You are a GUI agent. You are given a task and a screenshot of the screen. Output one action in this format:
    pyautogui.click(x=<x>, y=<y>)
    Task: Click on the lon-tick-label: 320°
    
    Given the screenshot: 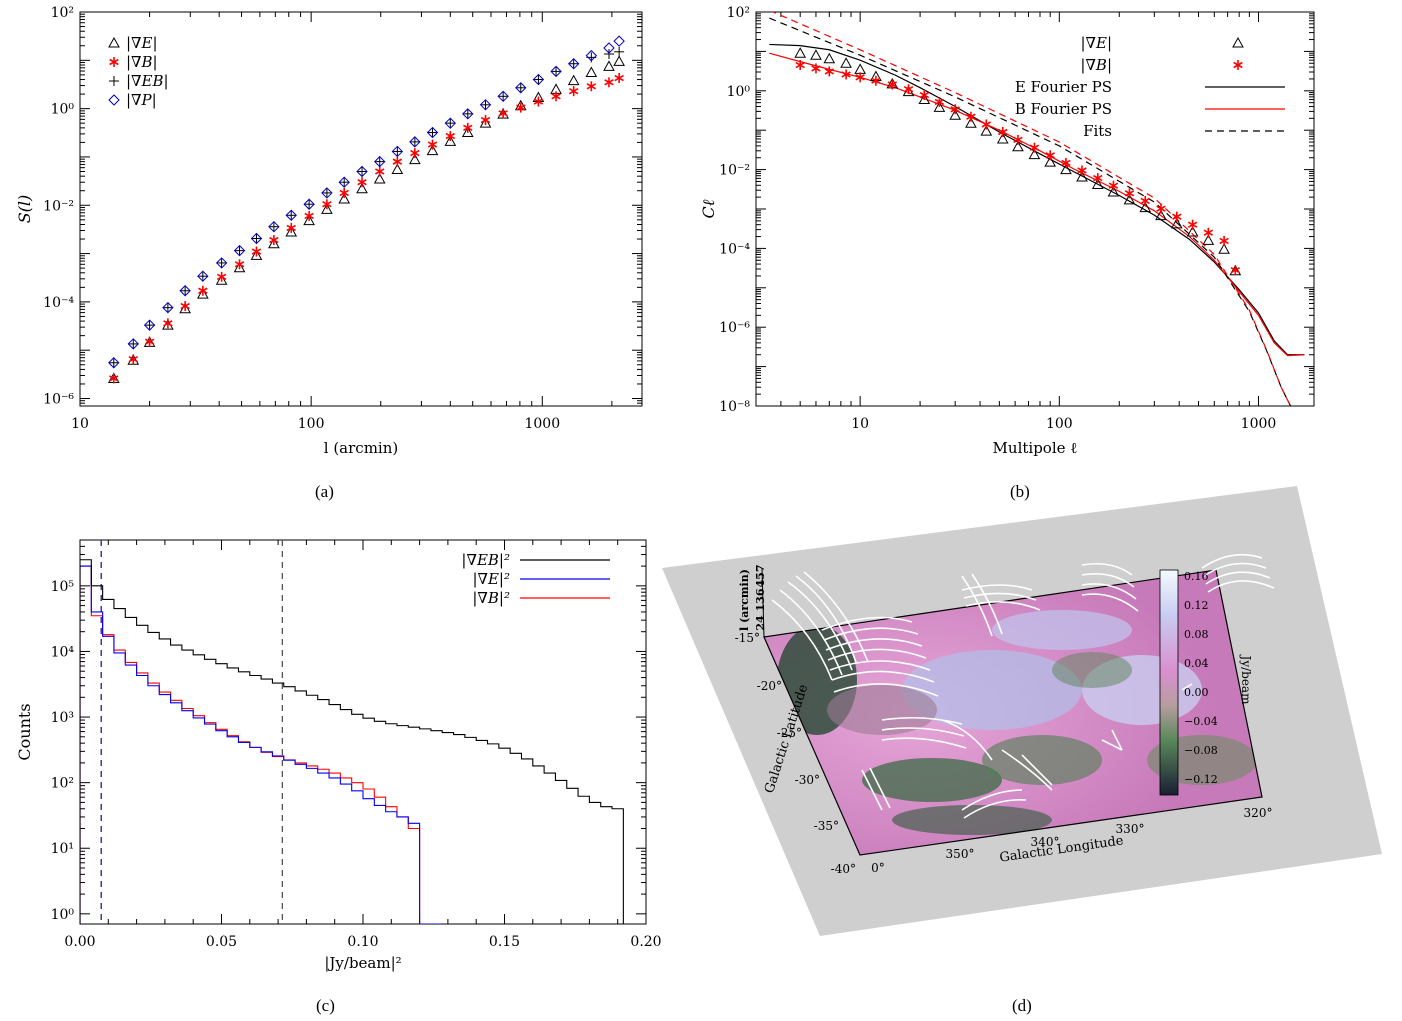 What is the action you would take?
    pyautogui.click(x=1258, y=813)
    